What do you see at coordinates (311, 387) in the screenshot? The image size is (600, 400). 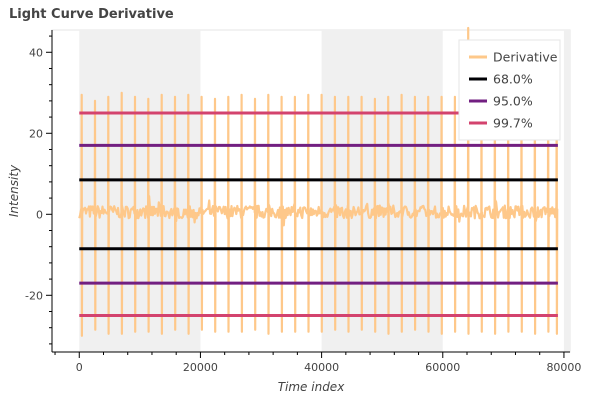 I see `x-axis-label: Time index` at bounding box center [311, 387].